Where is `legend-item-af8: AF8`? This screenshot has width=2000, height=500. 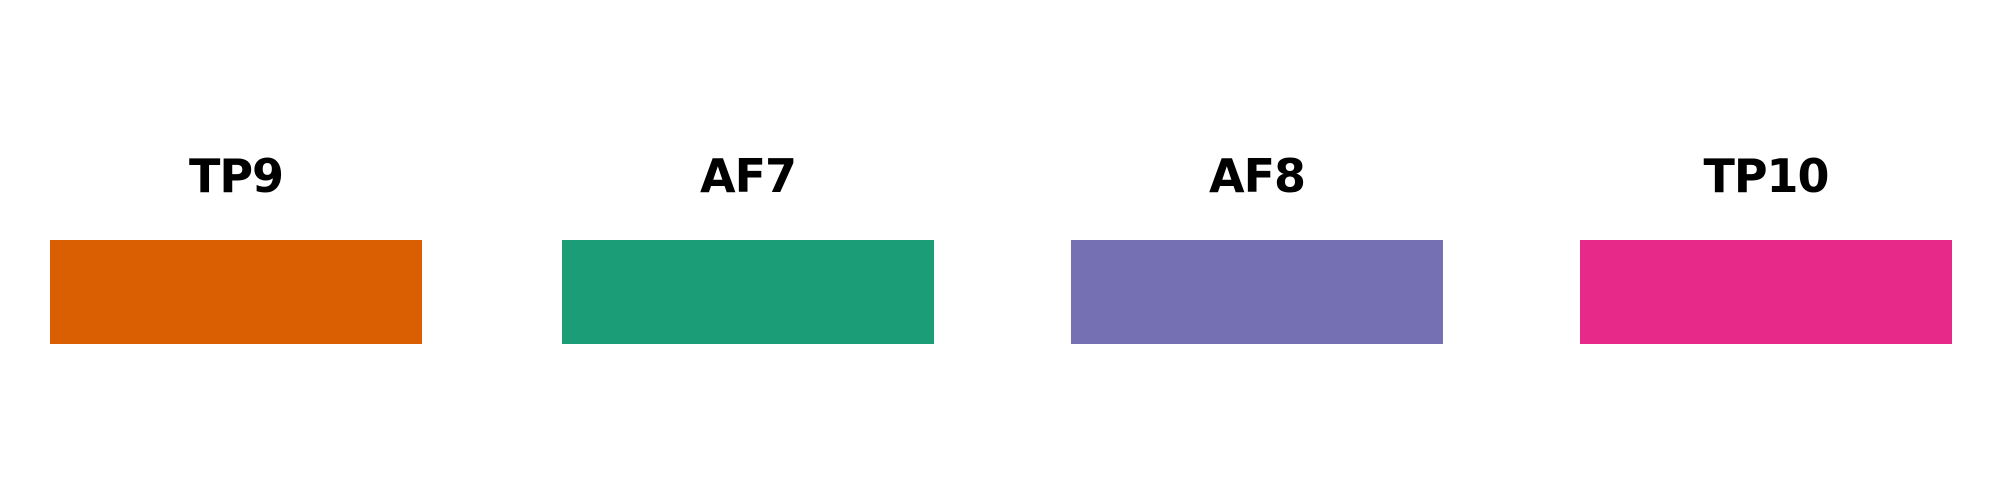
legend-item-af8: AF8 is located at coordinates (1257, 248).